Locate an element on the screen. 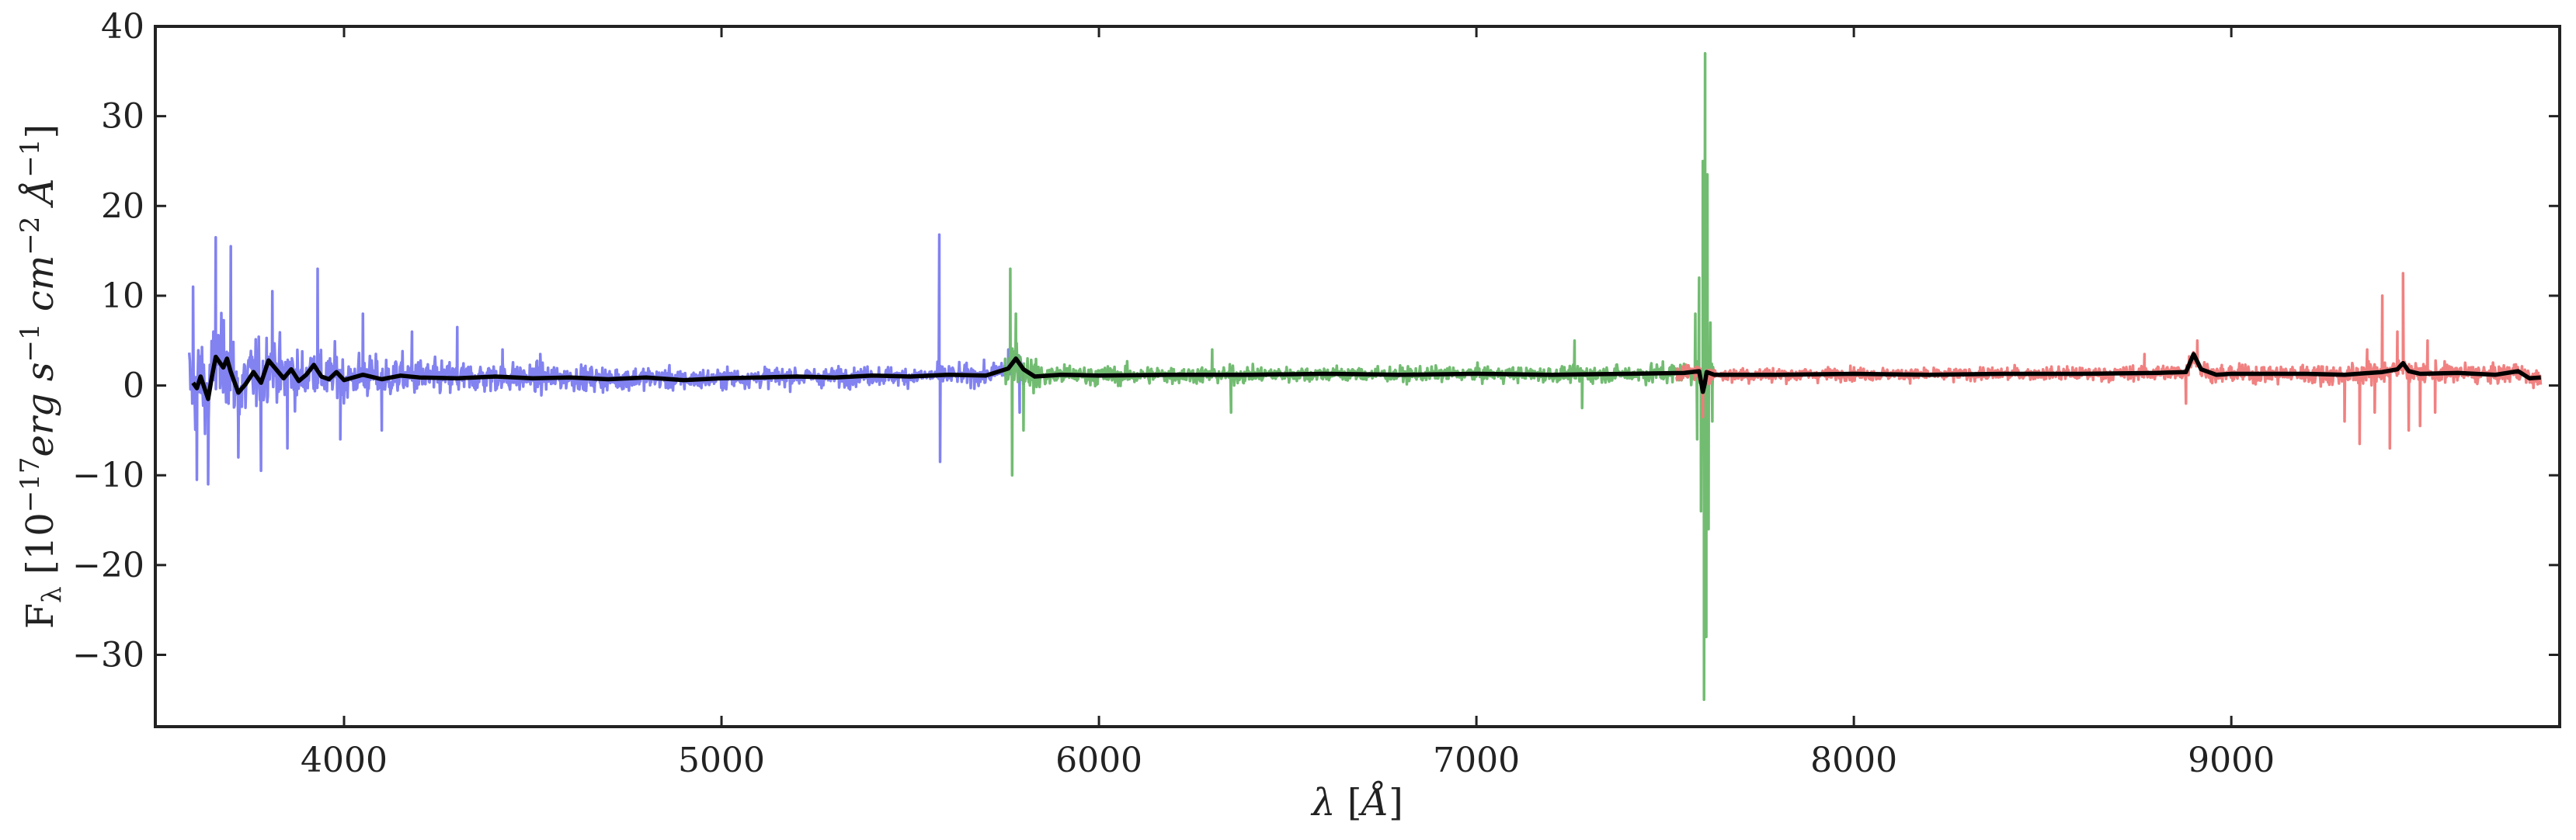 The height and width of the screenshot is (840, 2576). x-tick-label: 9000 is located at coordinates (2231, 760).